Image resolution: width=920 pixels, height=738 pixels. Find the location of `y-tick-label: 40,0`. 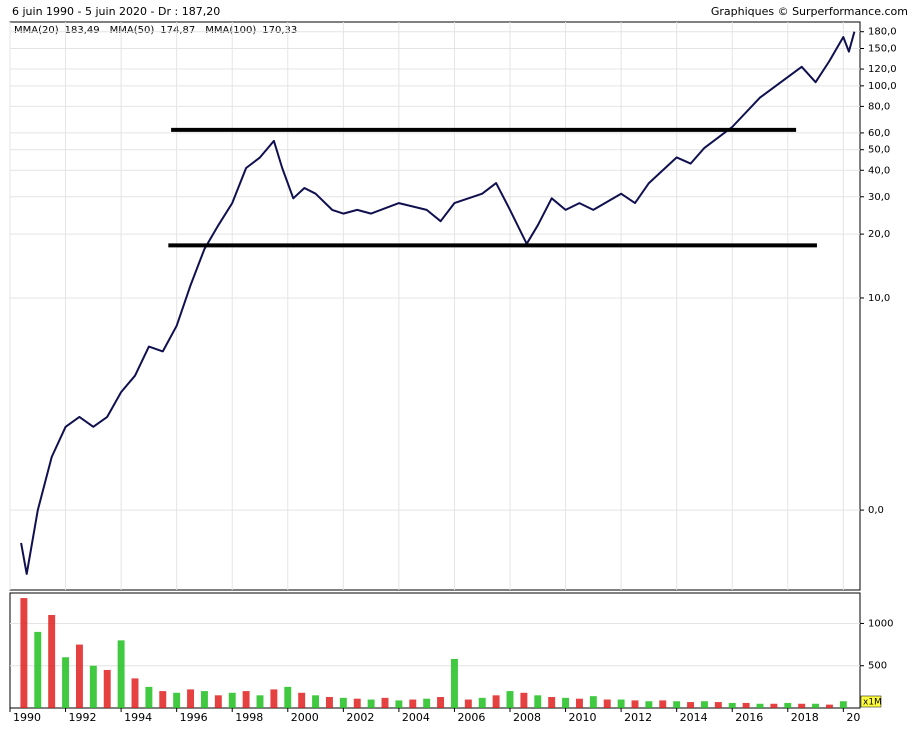

y-tick-label: 40,0 is located at coordinates (879, 170).